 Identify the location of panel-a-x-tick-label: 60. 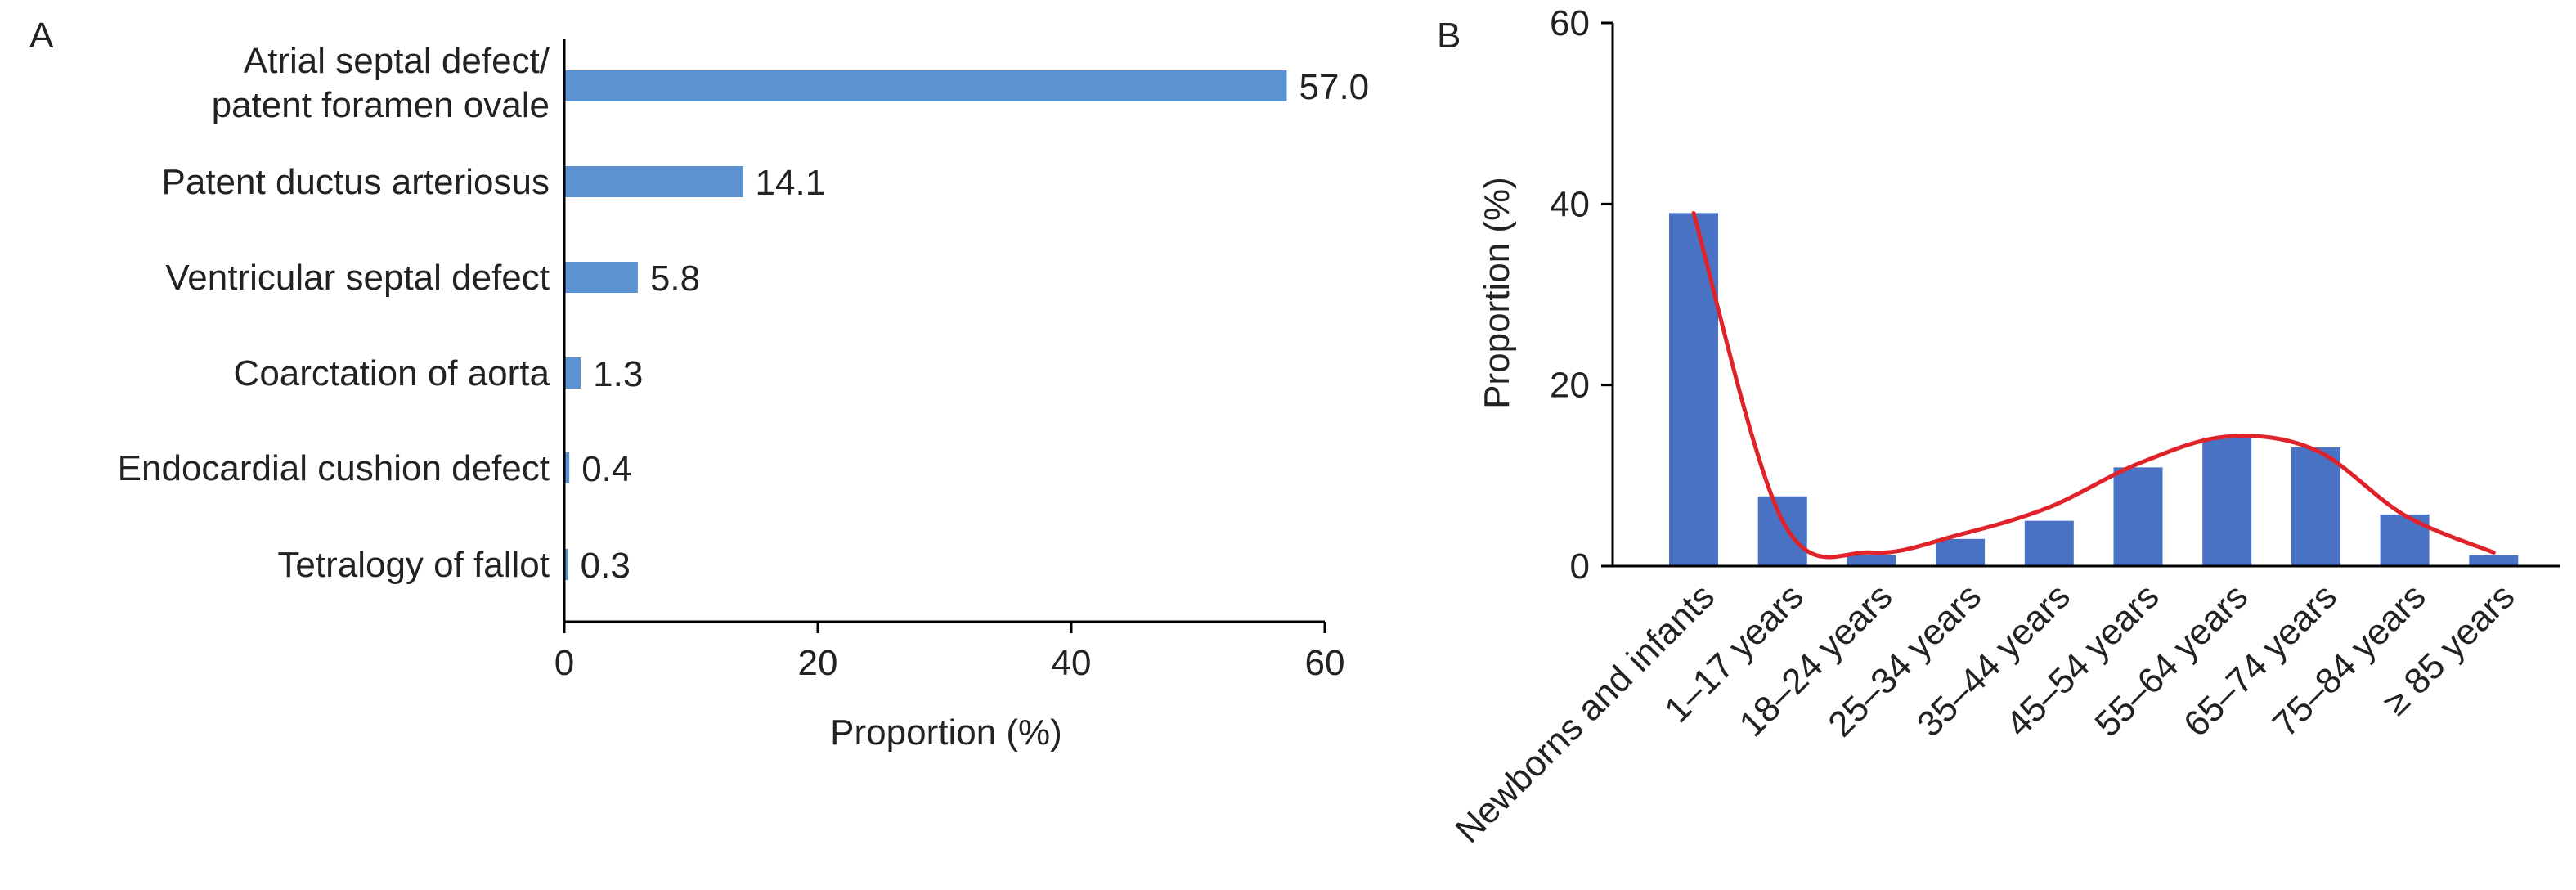
(1325, 663).